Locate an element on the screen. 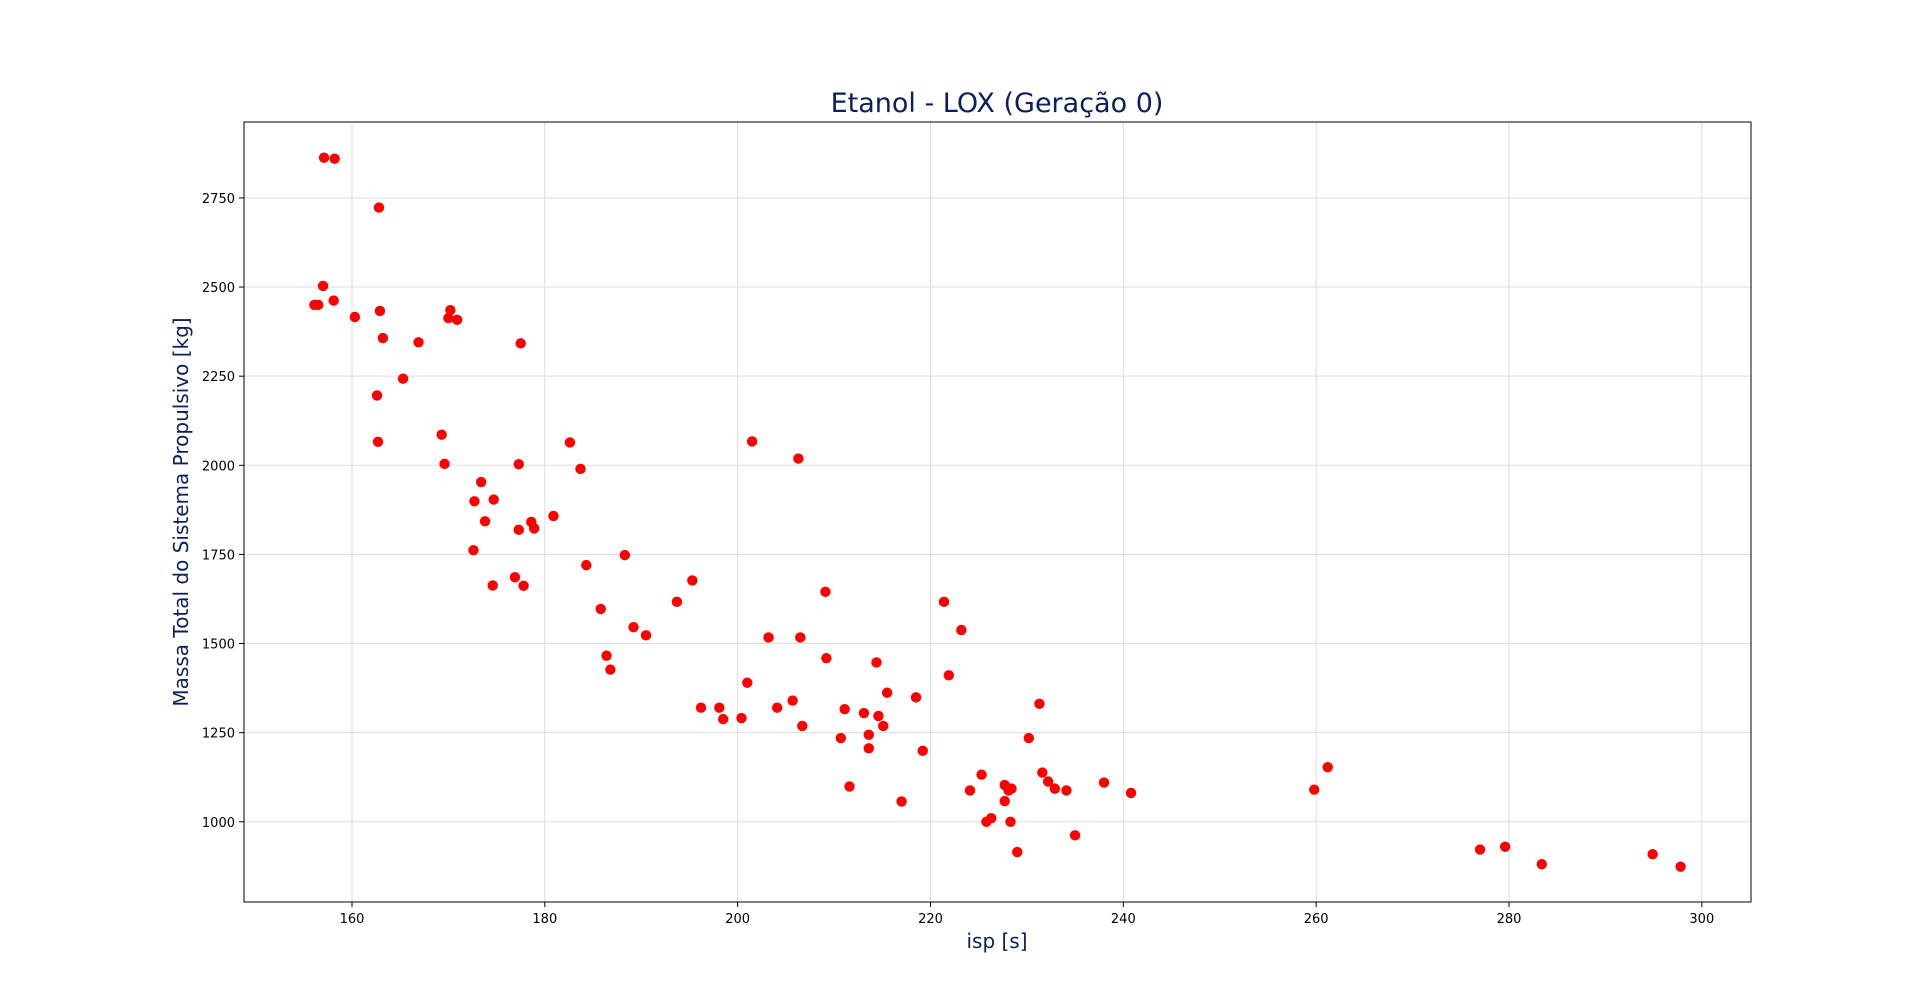 This screenshot has width=1920, height=1001. y-tick-label: 2000 is located at coordinates (218, 466).